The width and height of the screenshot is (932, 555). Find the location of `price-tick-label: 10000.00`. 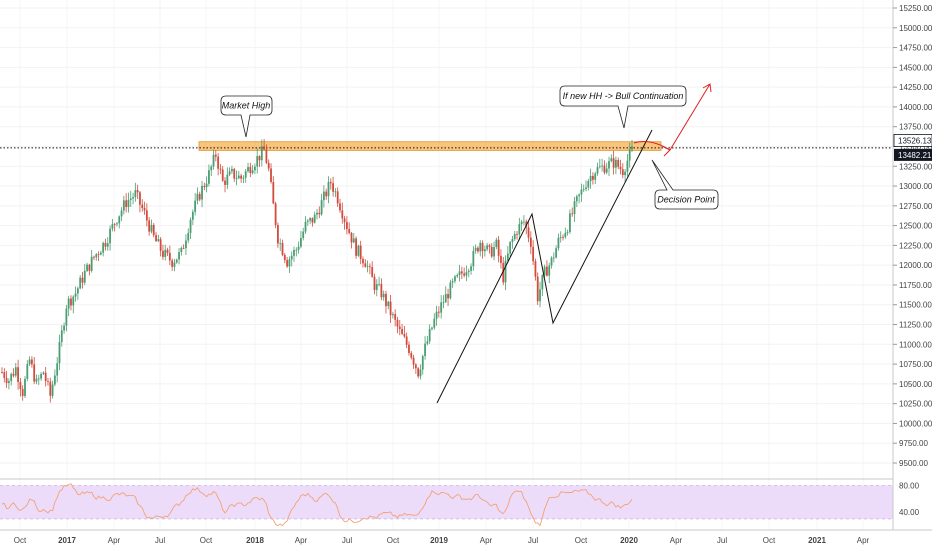

price-tick-label: 10000.00 is located at coordinates (915, 423).